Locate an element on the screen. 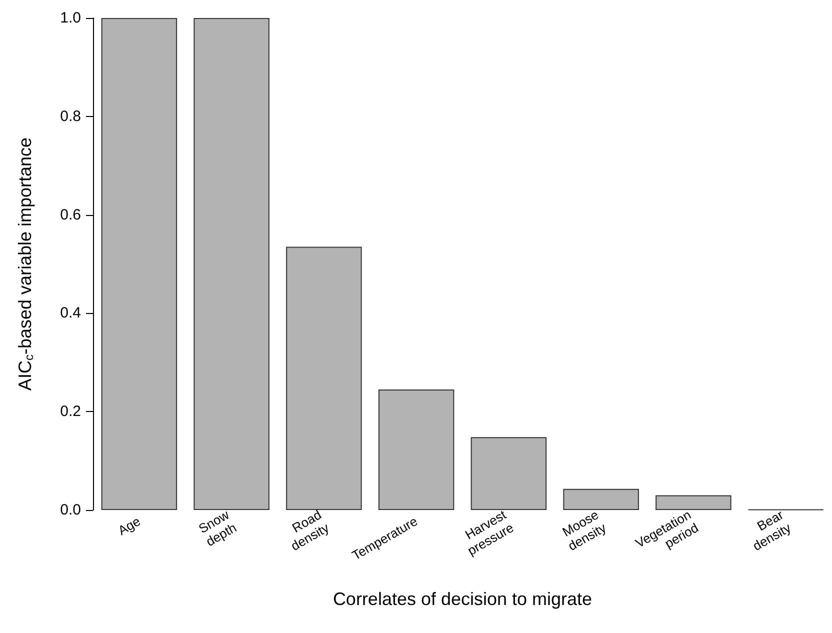 The image size is (832, 633). y-axis-title: AICc-based variable importance is located at coordinates (25, 264).